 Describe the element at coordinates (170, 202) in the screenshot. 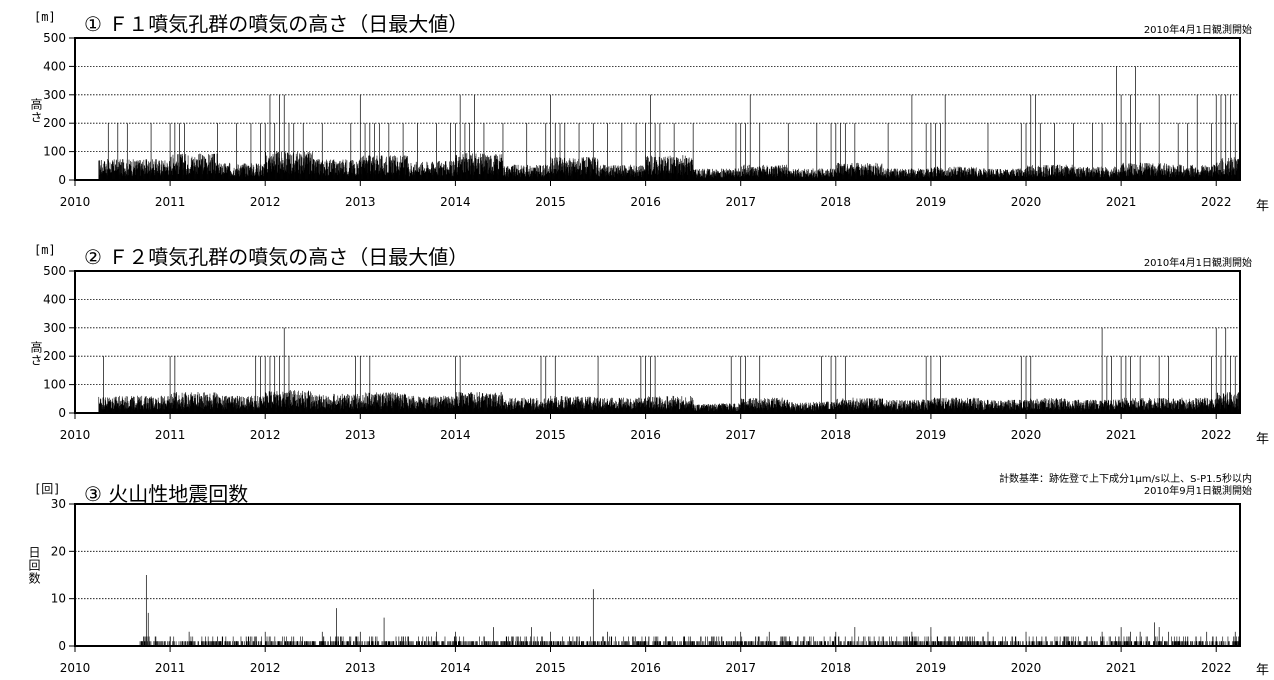

I see `x-tick-label: 2011` at that location.